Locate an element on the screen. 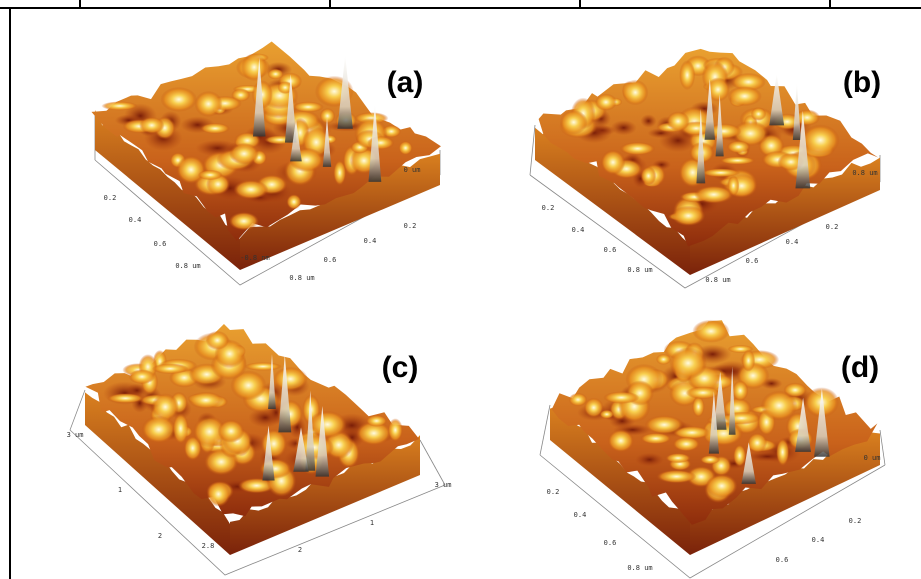  panel-label: (c) is located at coordinates (400, 367).